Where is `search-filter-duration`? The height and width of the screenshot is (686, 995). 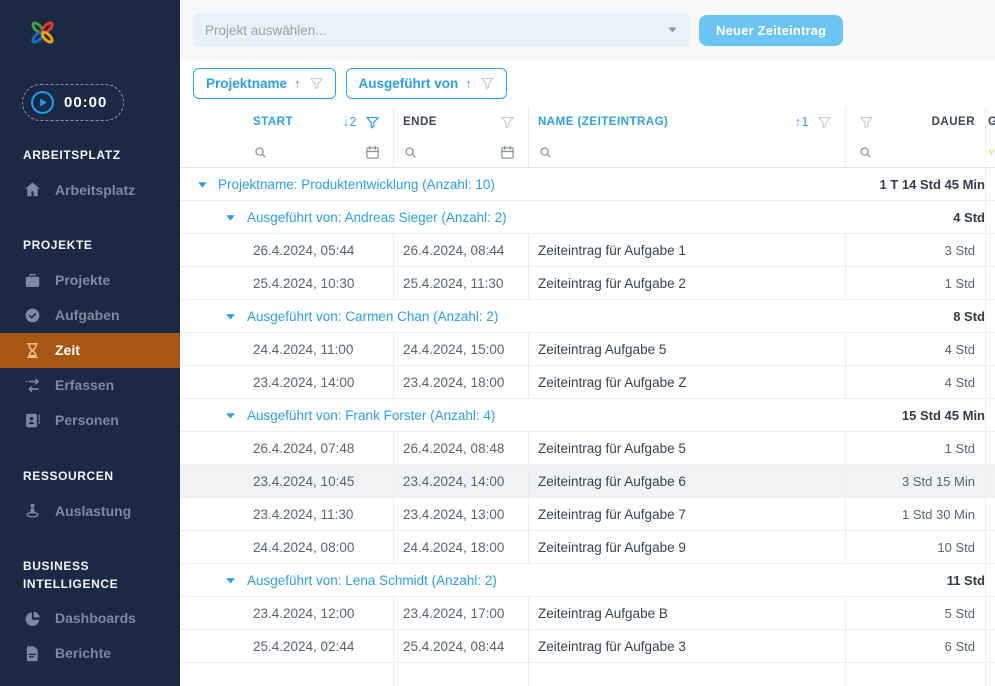 search-filter-duration is located at coordinates (915, 152).